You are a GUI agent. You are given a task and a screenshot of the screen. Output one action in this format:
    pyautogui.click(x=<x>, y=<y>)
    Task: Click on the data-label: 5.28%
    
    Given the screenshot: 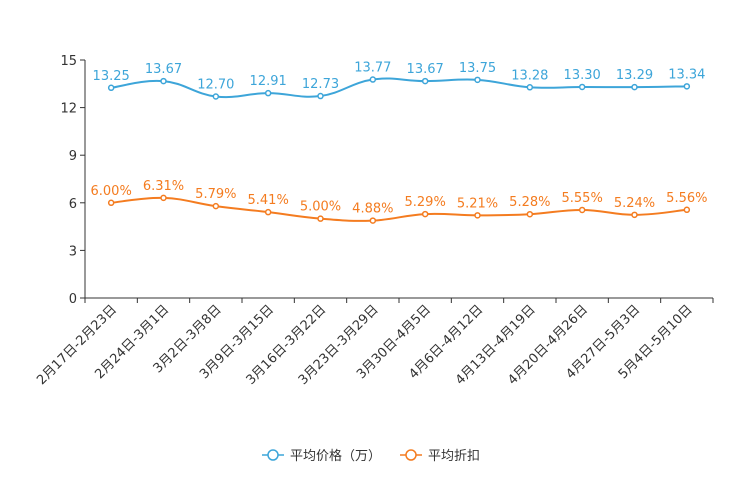 What is the action you would take?
    pyautogui.click(x=529, y=202)
    